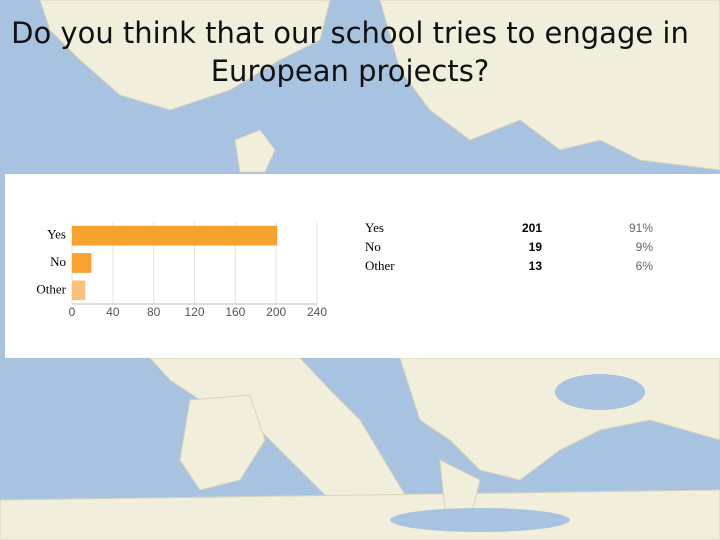 Image resolution: width=720 pixels, height=540 pixels. I want to click on table-percent: 9%, so click(645, 247).